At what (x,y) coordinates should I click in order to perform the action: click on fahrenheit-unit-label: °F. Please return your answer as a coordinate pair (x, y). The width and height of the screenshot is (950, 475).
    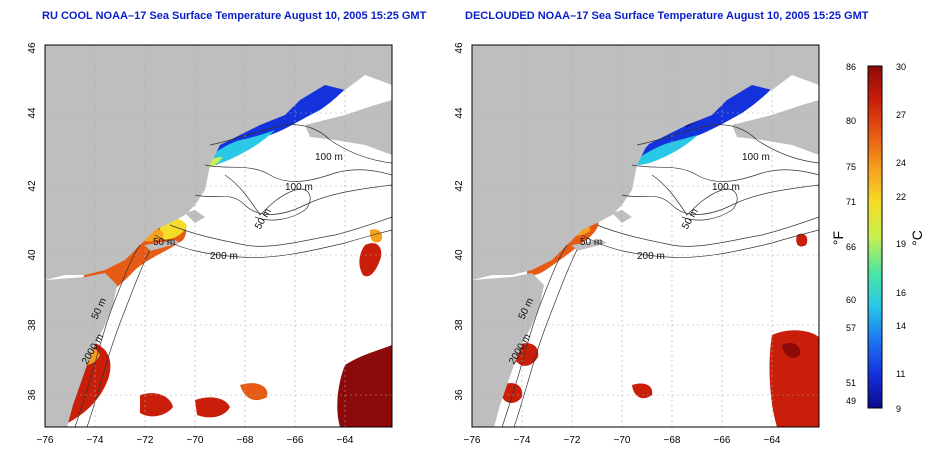
    Looking at the image, I should click on (838, 238).